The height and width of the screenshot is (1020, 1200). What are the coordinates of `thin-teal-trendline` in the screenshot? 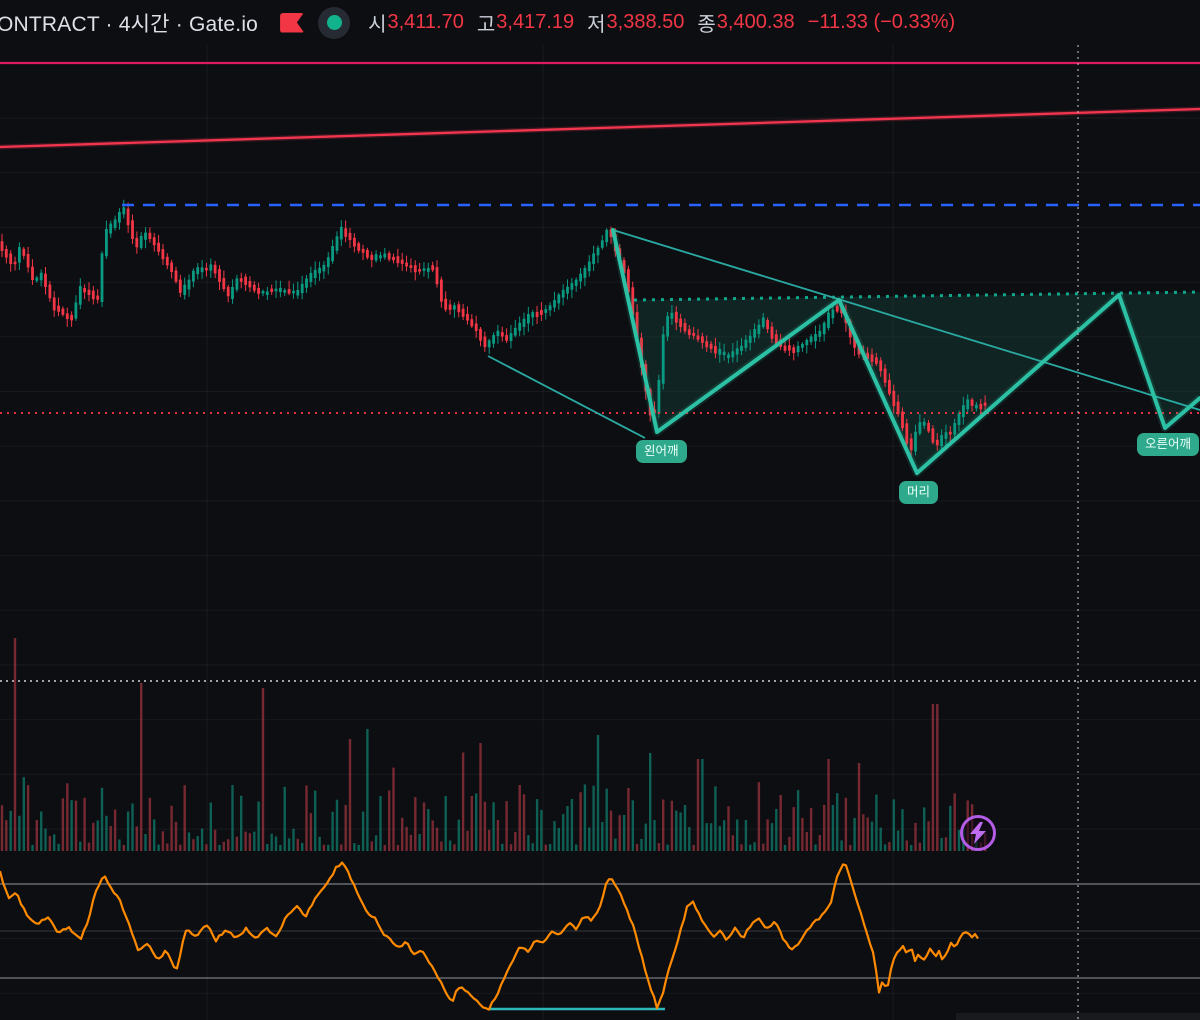 It's located at (906, 320).